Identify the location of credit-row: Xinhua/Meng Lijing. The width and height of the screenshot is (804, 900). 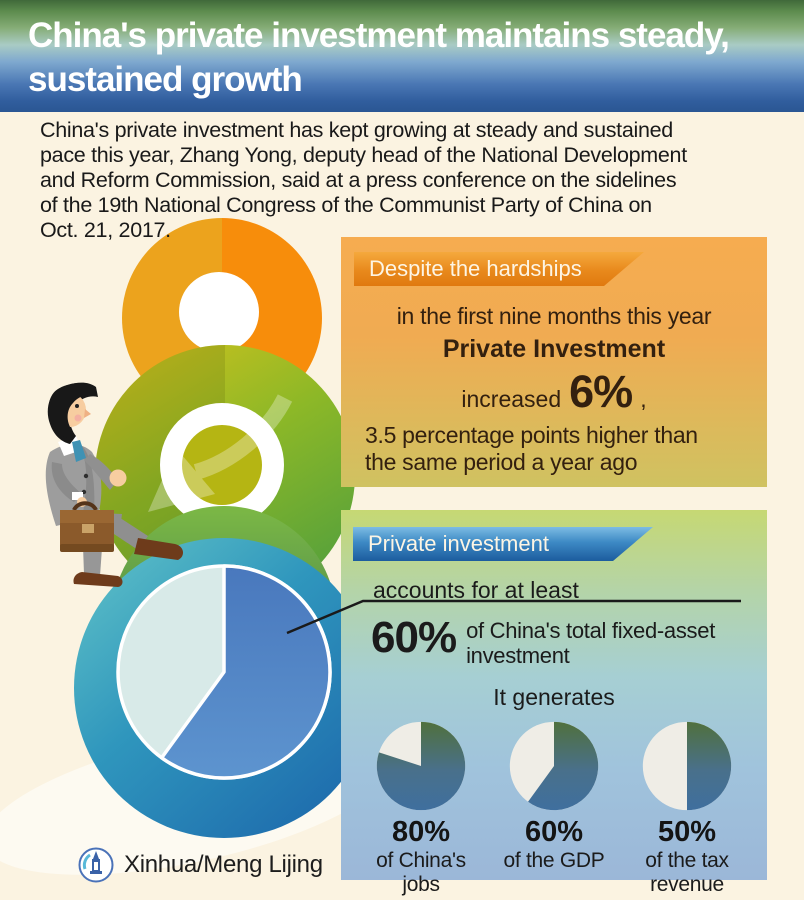
(200, 865).